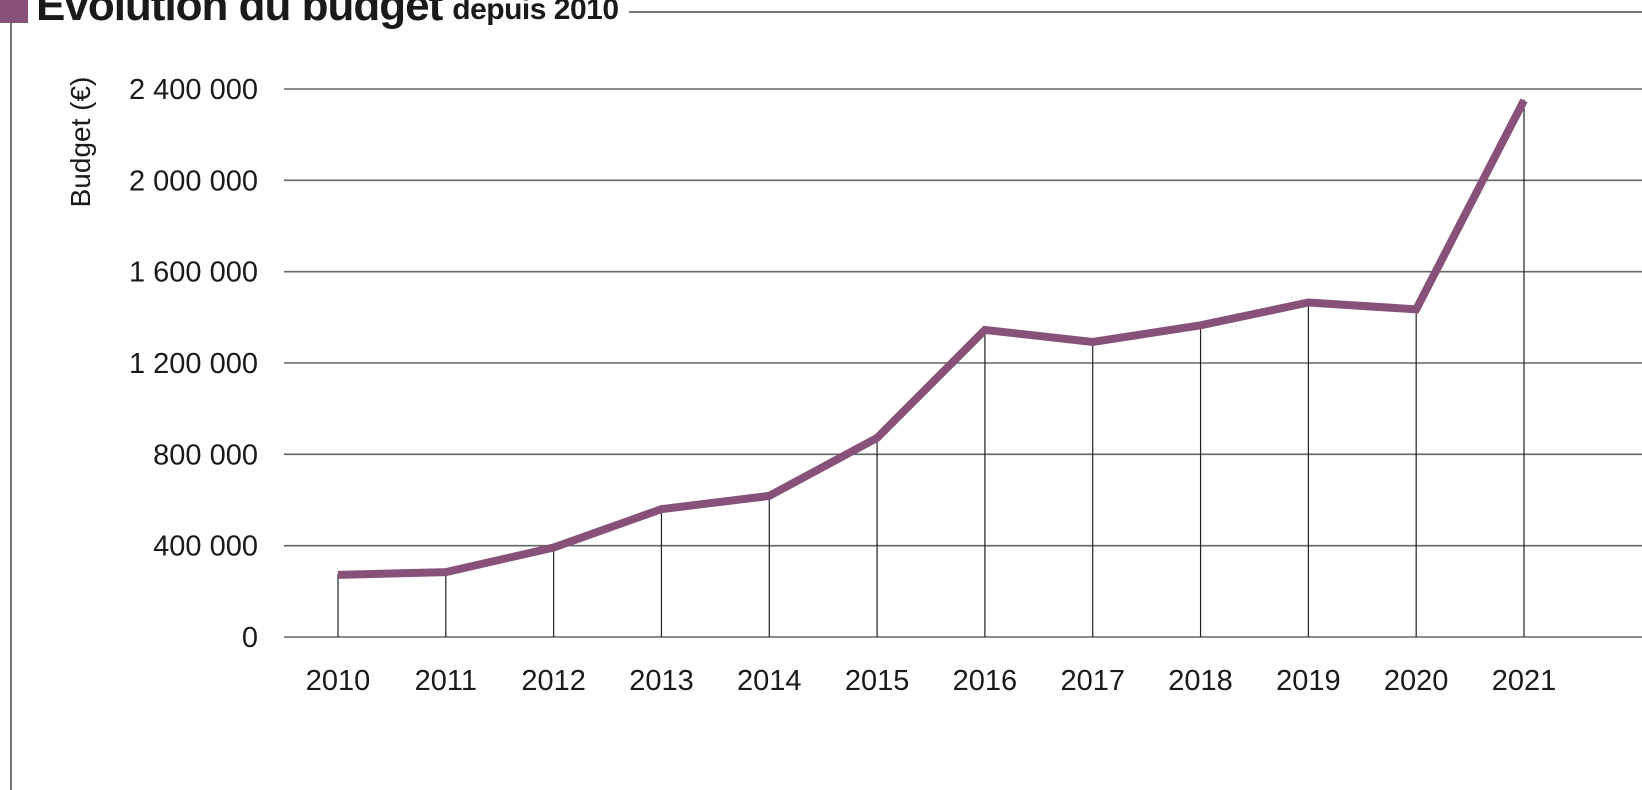 This screenshot has height=790, width=1642. What do you see at coordinates (250, 638) in the screenshot?
I see `y-tick-label: 0` at bounding box center [250, 638].